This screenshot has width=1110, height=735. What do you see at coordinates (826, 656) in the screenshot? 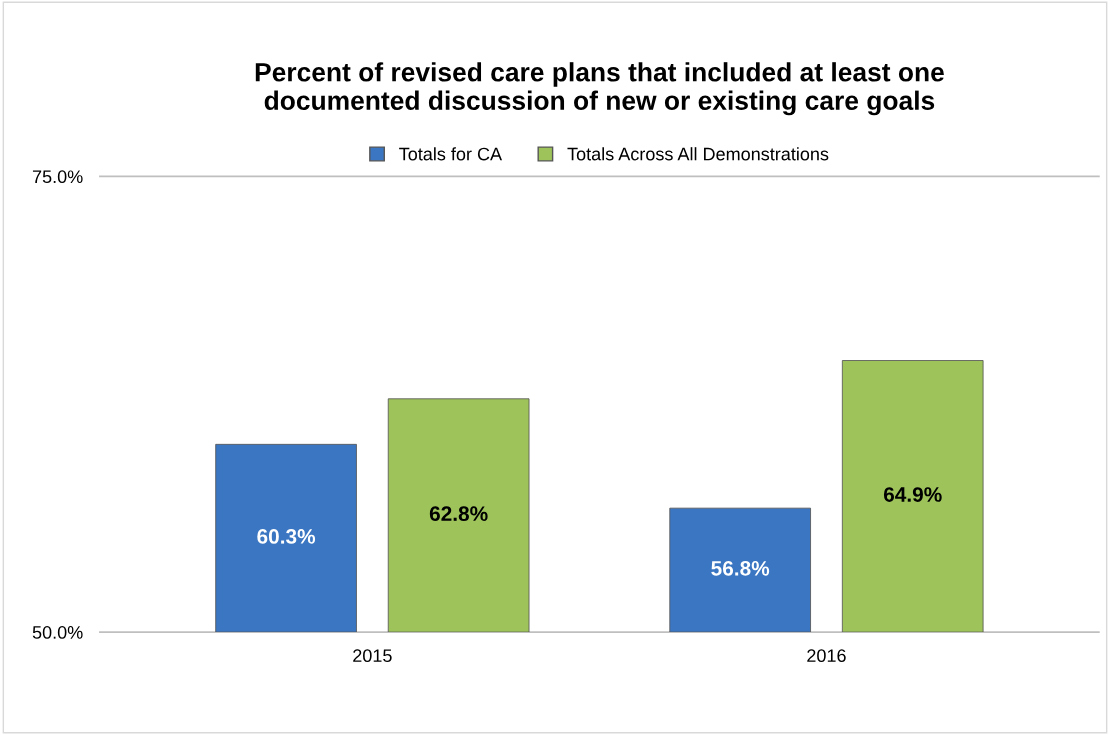
I see `x-tick-label: 2016` at bounding box center [826, 656].